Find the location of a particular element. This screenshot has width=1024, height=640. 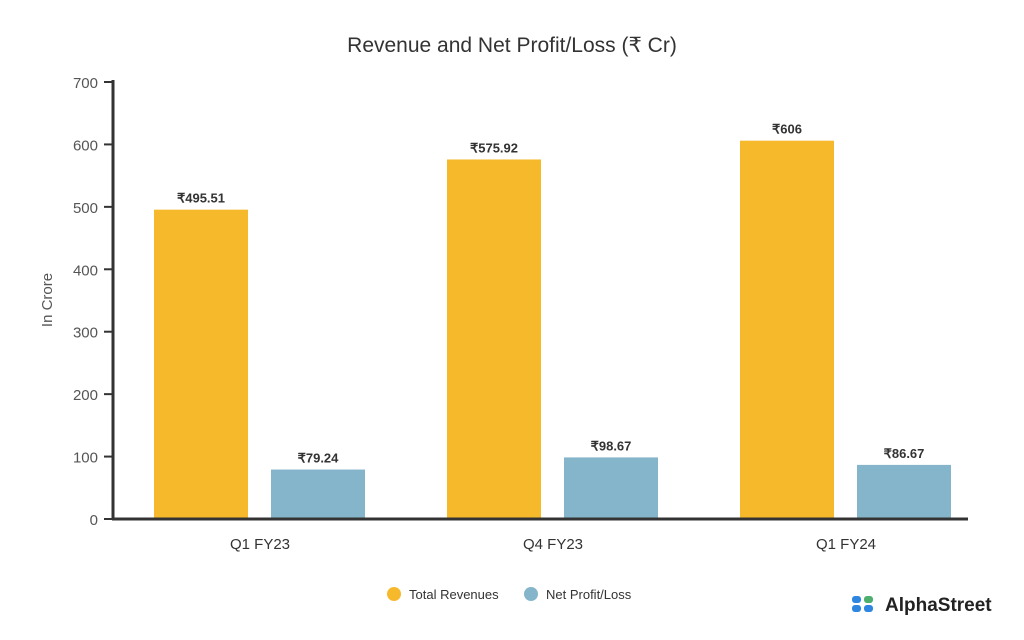

y-tick-label: 200 is located at coordinates (85, 395).